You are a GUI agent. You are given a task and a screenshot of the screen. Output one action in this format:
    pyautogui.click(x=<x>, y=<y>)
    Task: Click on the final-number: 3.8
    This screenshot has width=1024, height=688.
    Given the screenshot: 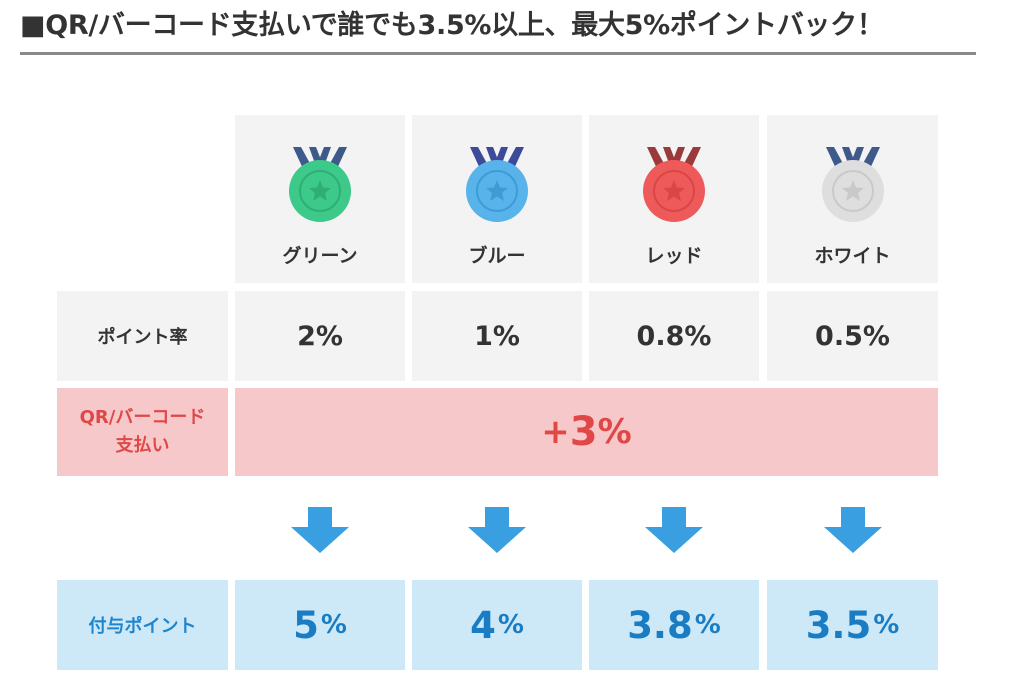 What is the action you would take?
    pyautogui.click(x=660, y=625)
    